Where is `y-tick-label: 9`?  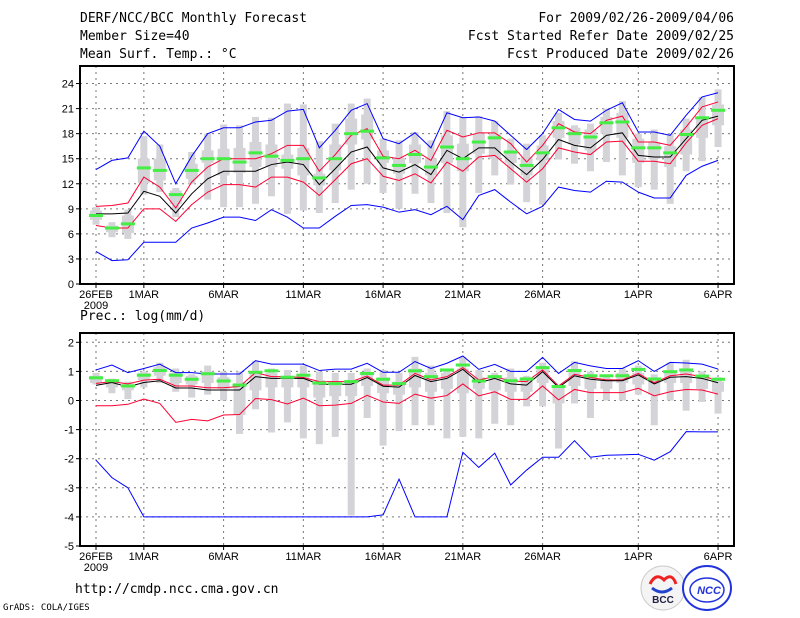 y-tick-label: 9 is located at coordinates (71, 210).